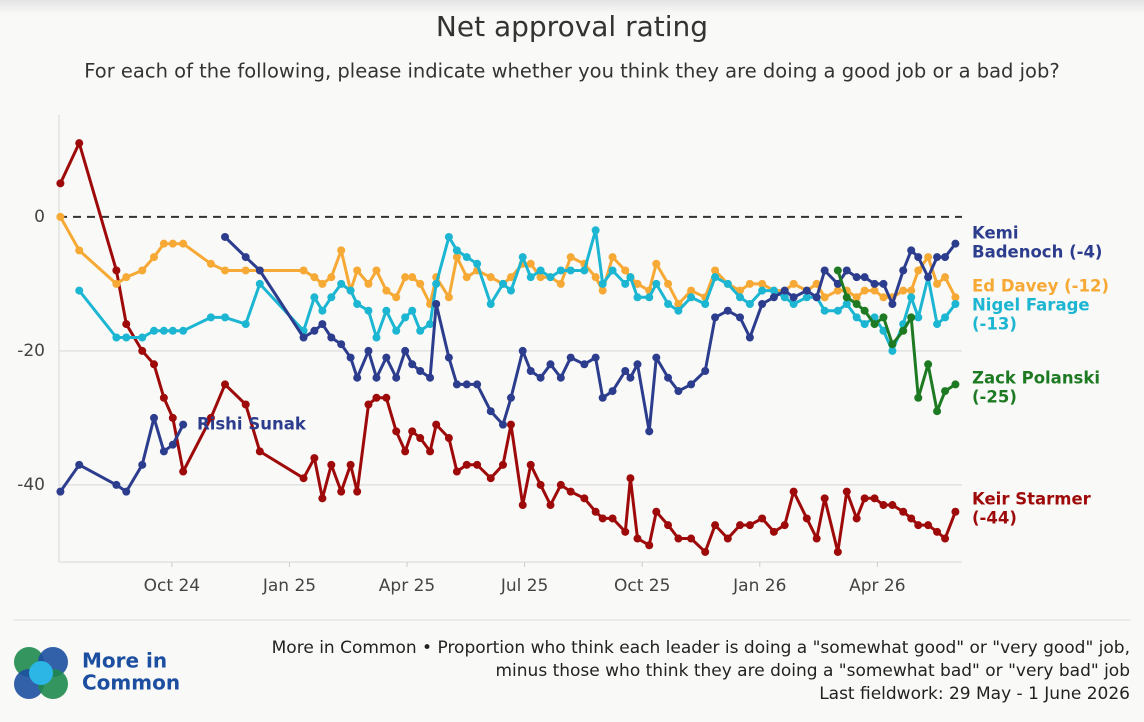 The height and width of the screenshot is (722, 1144). Describe the element at coordinates (1036, 378) in the screenshot. I see `series-label: Zack Polanski` at that location.